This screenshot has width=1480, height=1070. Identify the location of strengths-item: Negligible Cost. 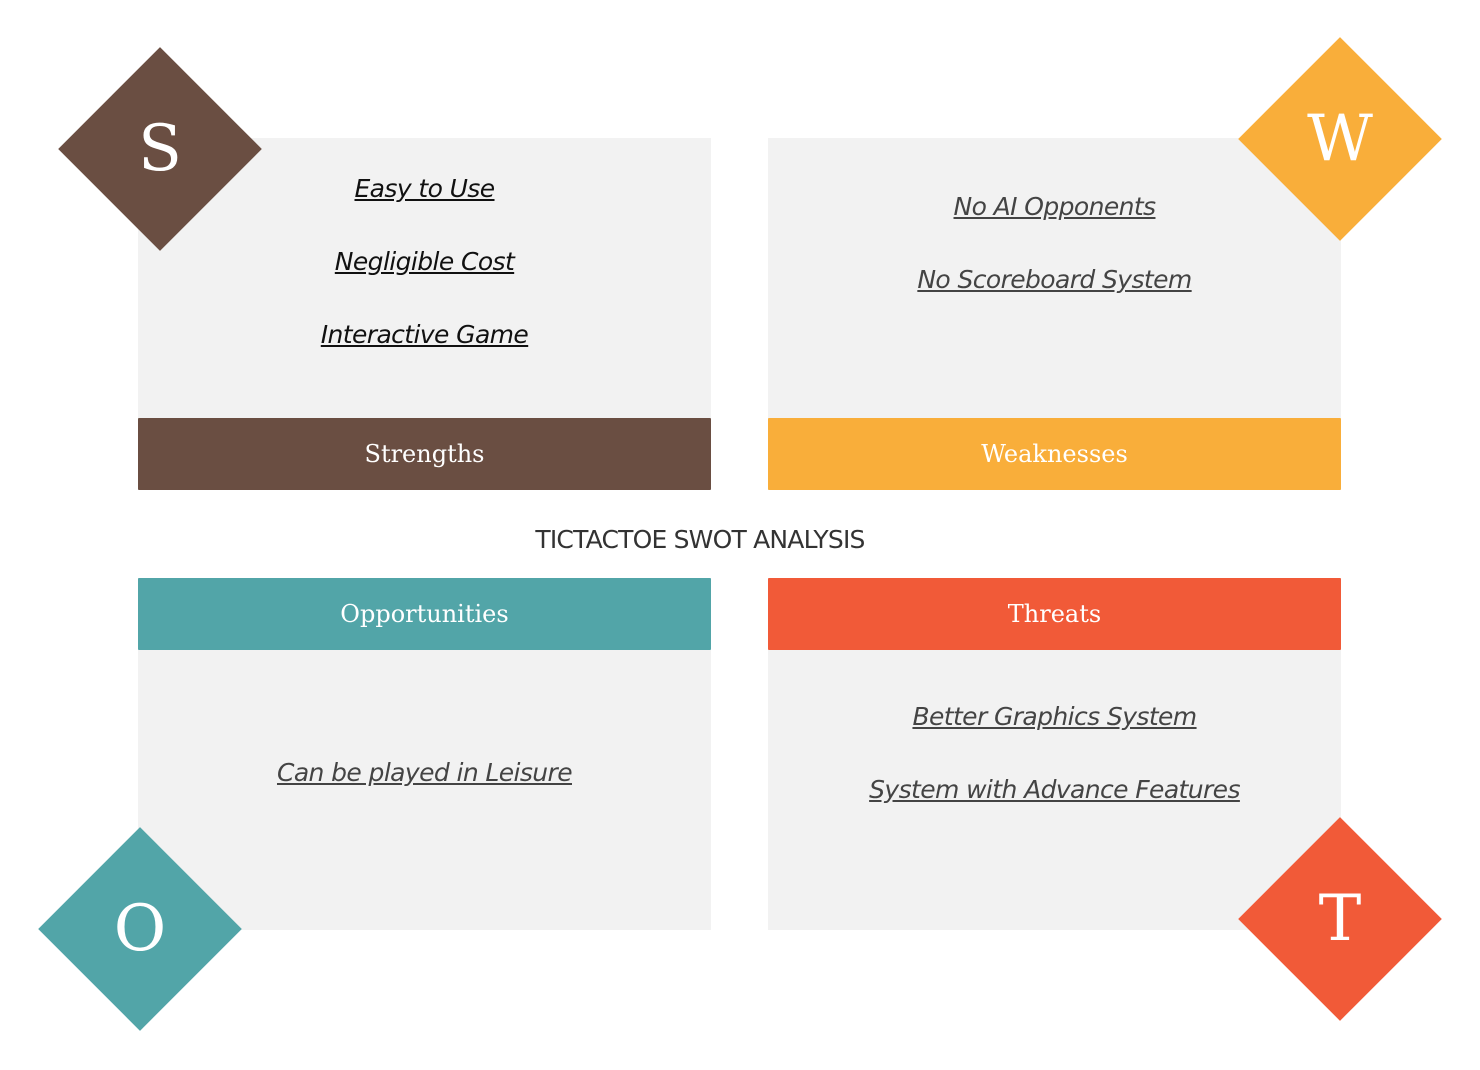
(424, 261).